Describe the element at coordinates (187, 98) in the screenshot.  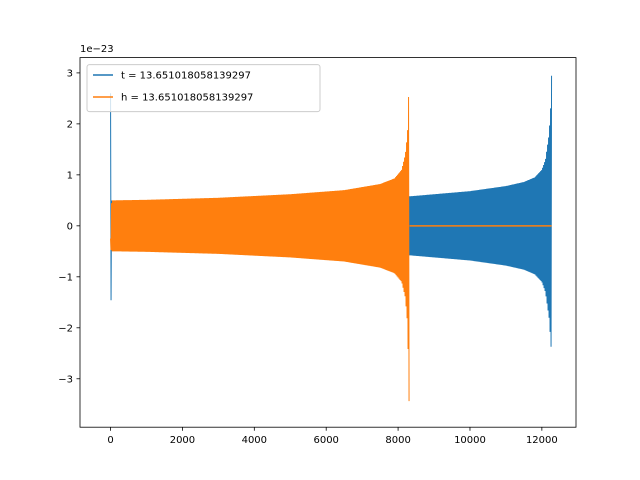
I see `legend-label-h: h = 13.651018058139297` at that location.